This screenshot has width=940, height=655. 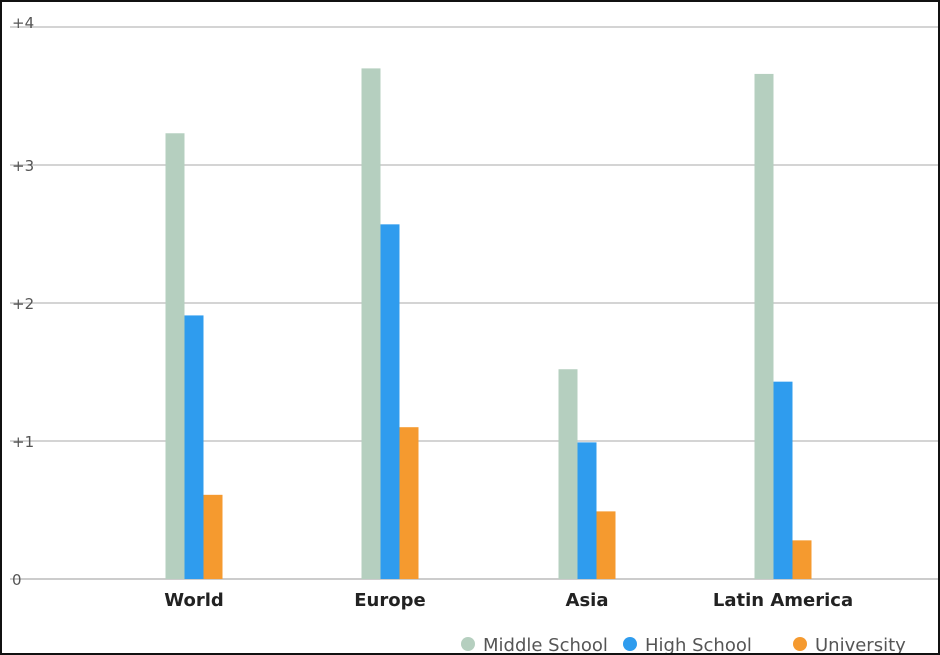 I want to click on legend-label: High School, so click(x=698, y=645).